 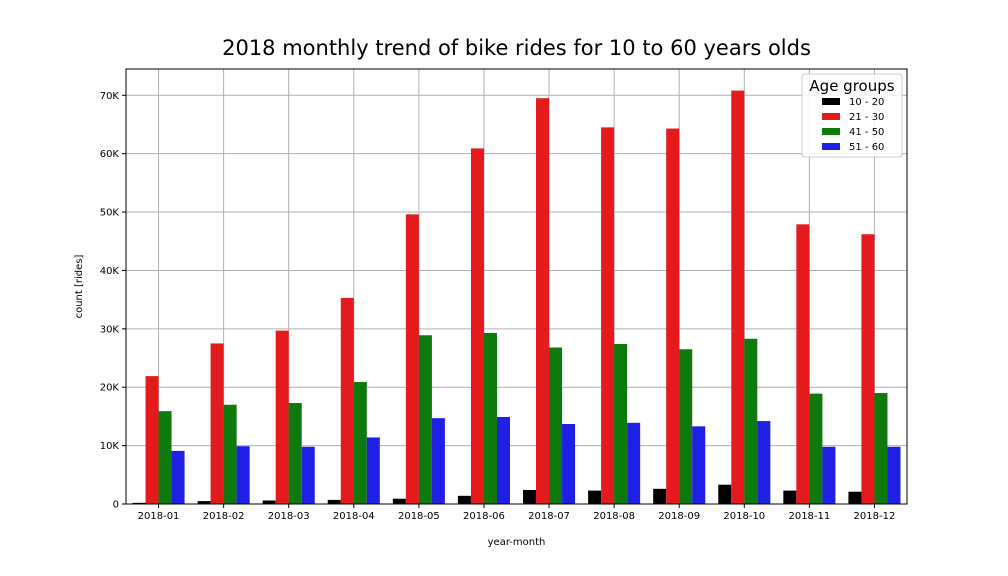 What do you see at coordinates (866, 132) in the screenshot?
I see `legend-entry-label: 41 - 50` at bounding box center [866, 132].